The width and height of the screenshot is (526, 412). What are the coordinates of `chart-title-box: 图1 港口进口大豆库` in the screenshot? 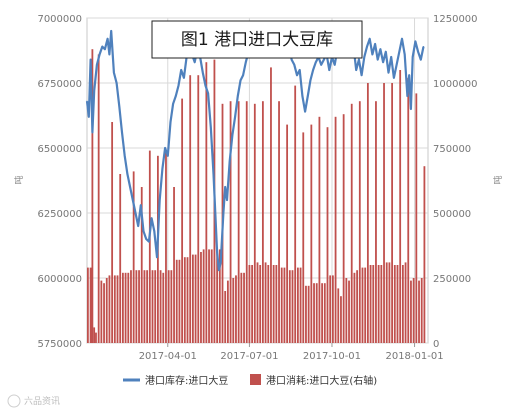 It's located at (257, 39).